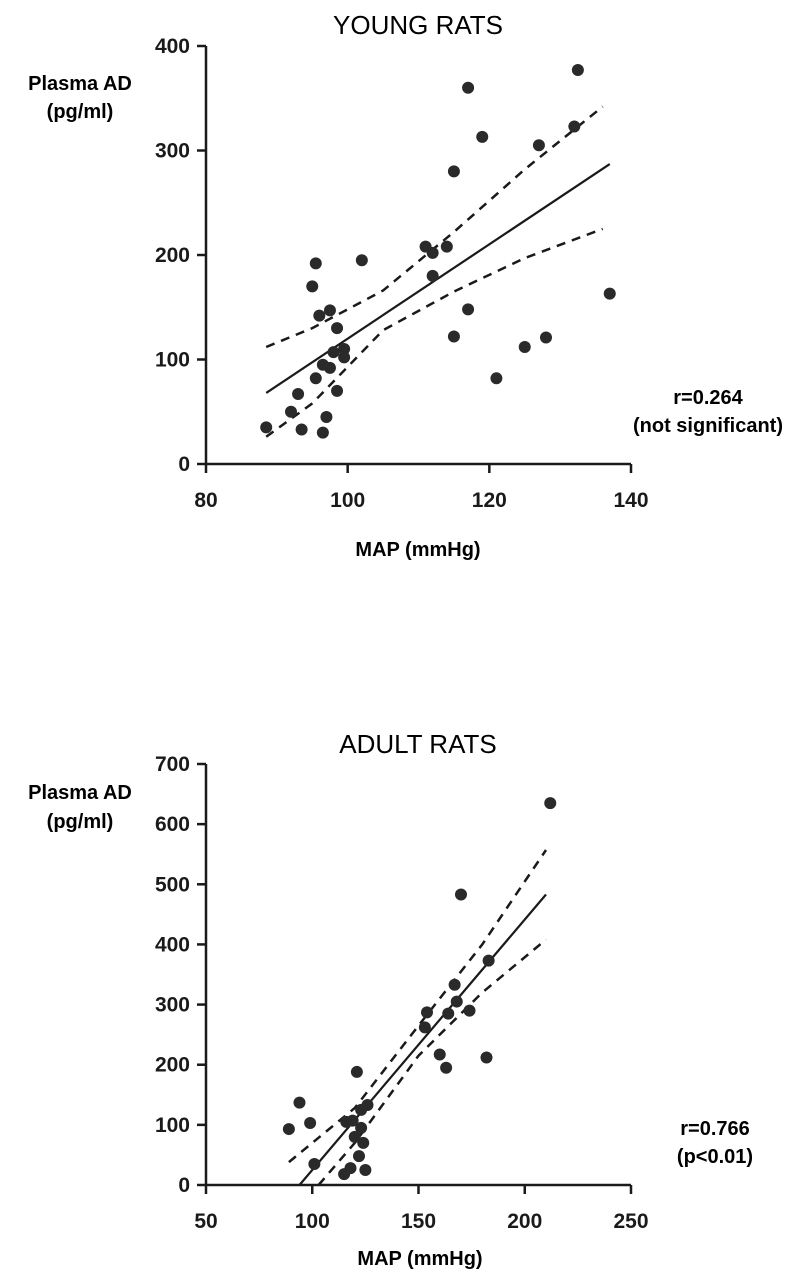 The image size is (801, 1277). Describe the element at coordinates (708, 426) in the screenshot. I see `significance-note: (not significant)` at that location.